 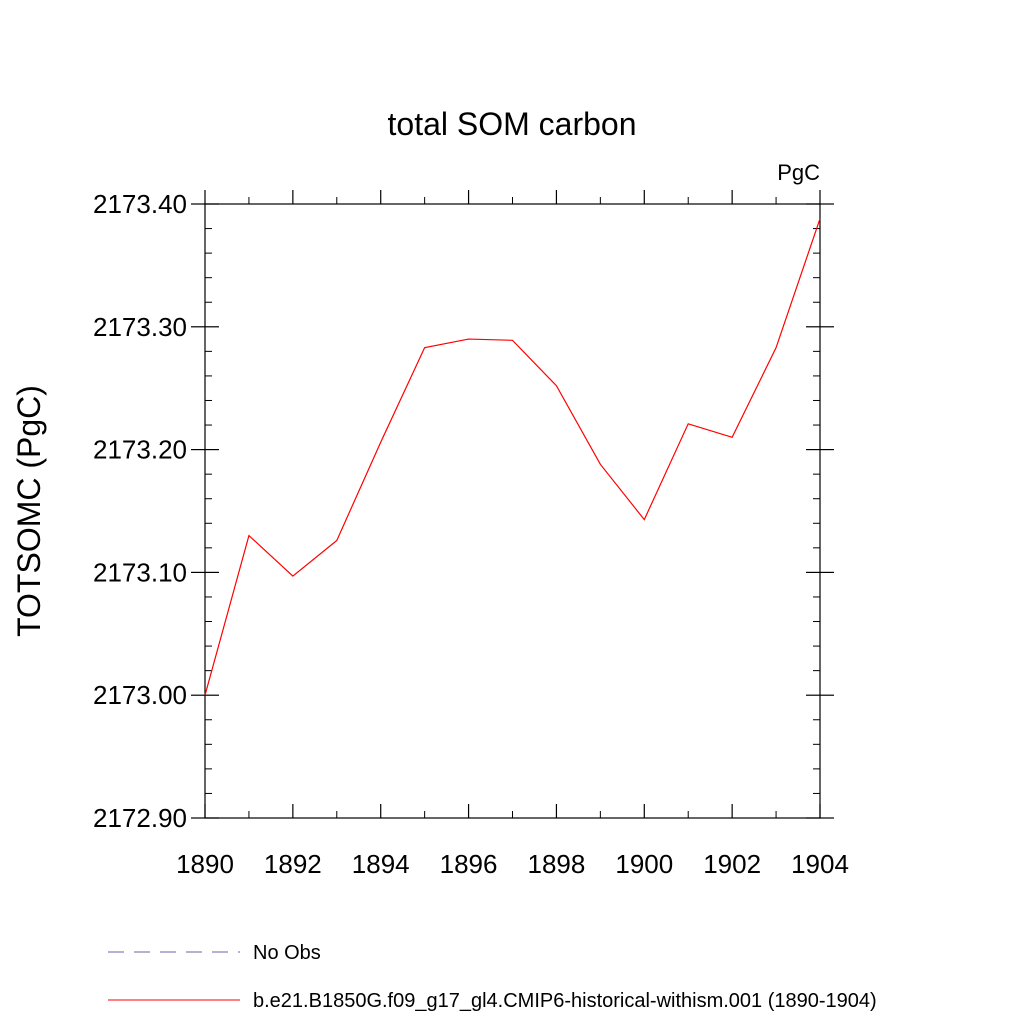 I want to click on y-tick-label: 2173.20, so click(x=140, y=450).